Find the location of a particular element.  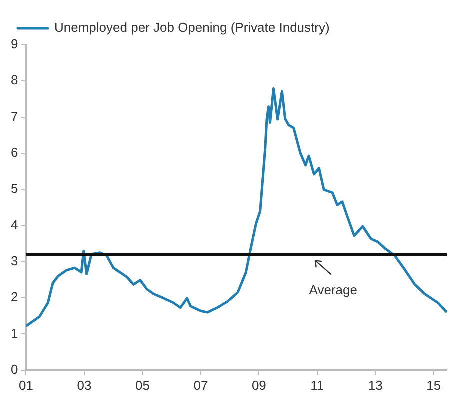

y-tick-label: 9 is located at coordinates (14, 44).